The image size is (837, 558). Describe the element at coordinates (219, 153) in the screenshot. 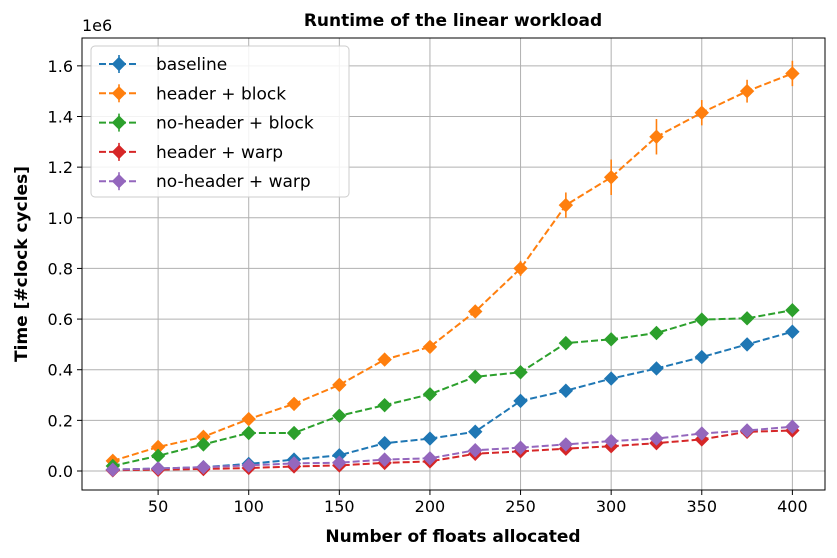

I see `legend-label: header + warp` at that location.